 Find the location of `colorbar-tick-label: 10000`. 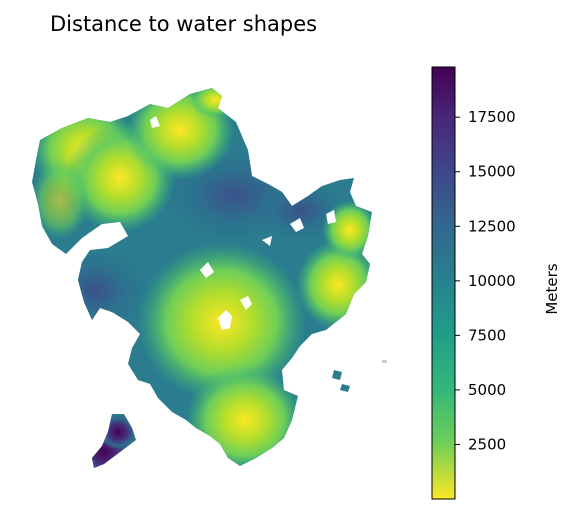

colorbar-tick-label: 10000 is located at coordinates (492, 281).